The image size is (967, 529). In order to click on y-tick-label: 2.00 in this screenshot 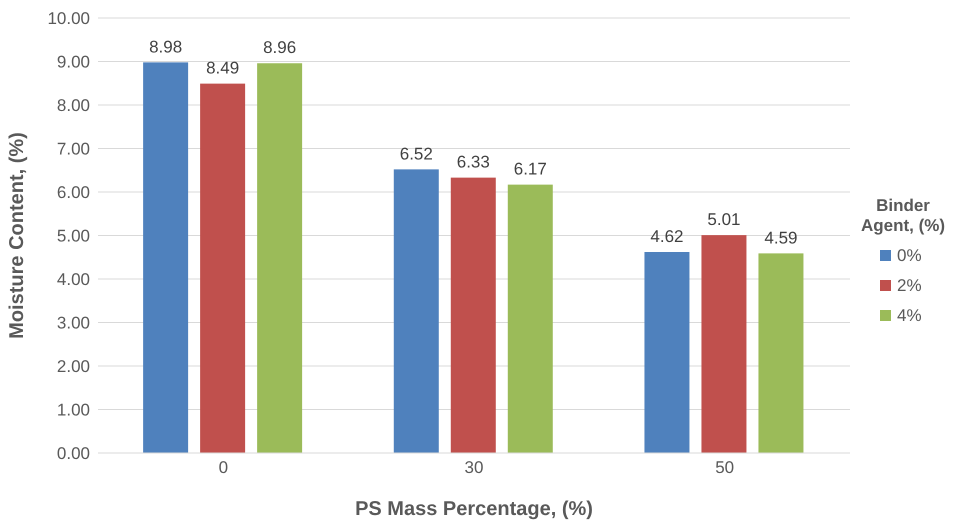, I will do `click(73, 366)`.